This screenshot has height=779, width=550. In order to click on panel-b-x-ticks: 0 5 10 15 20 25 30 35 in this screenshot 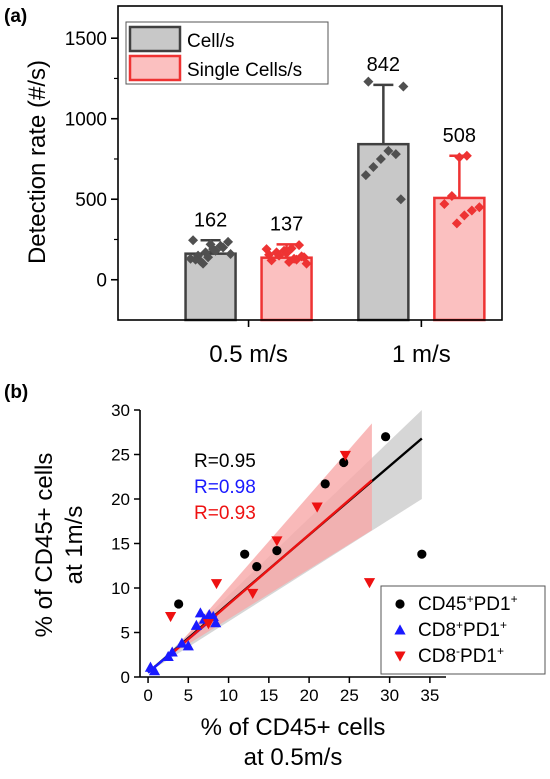, I will do `click(291, 691)`.